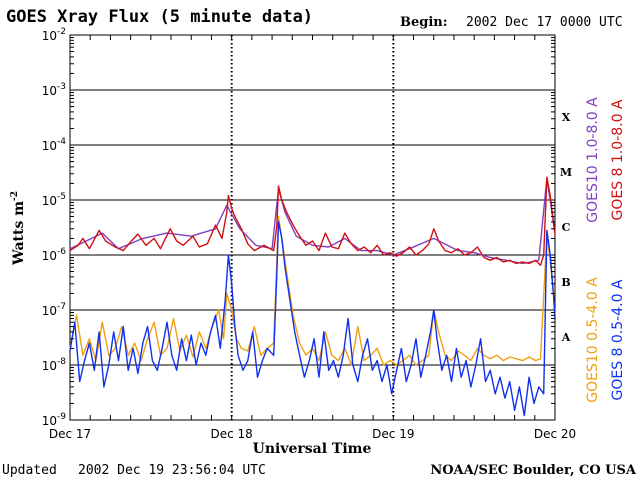  What do you see at coordinates (19, 233) in the screenshot?
I see `y-axis-label-main: Watts m` at bounding box center [19, 233].